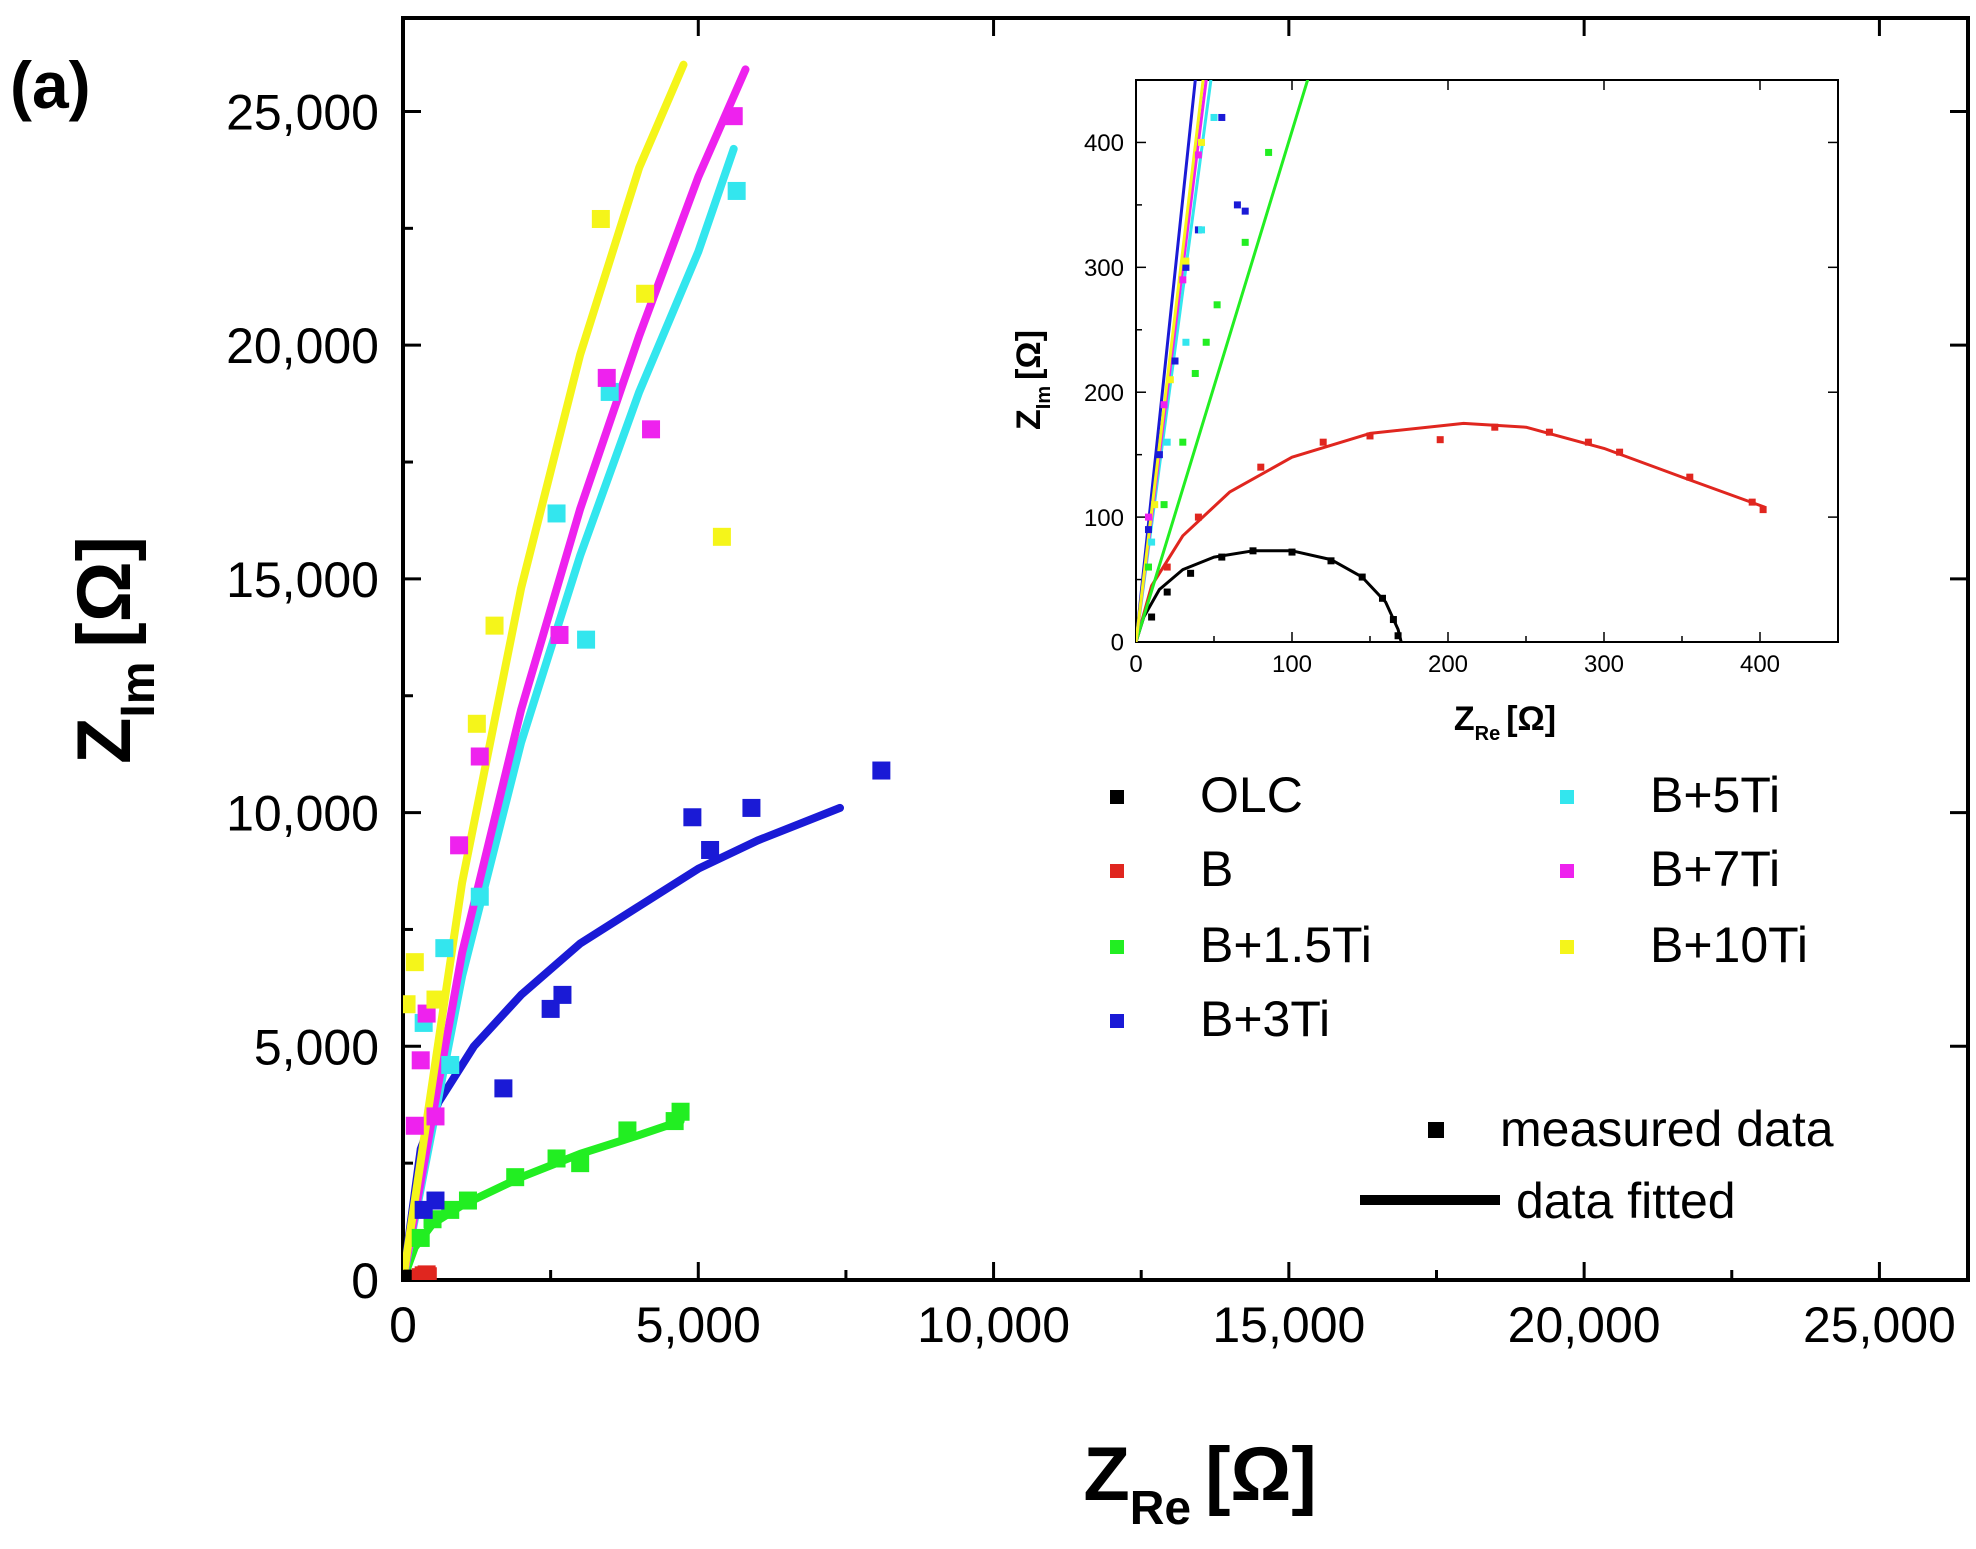  Describe the element at coordinates (427, 1273) in the screenshot. I see `main-point-b` at that location.